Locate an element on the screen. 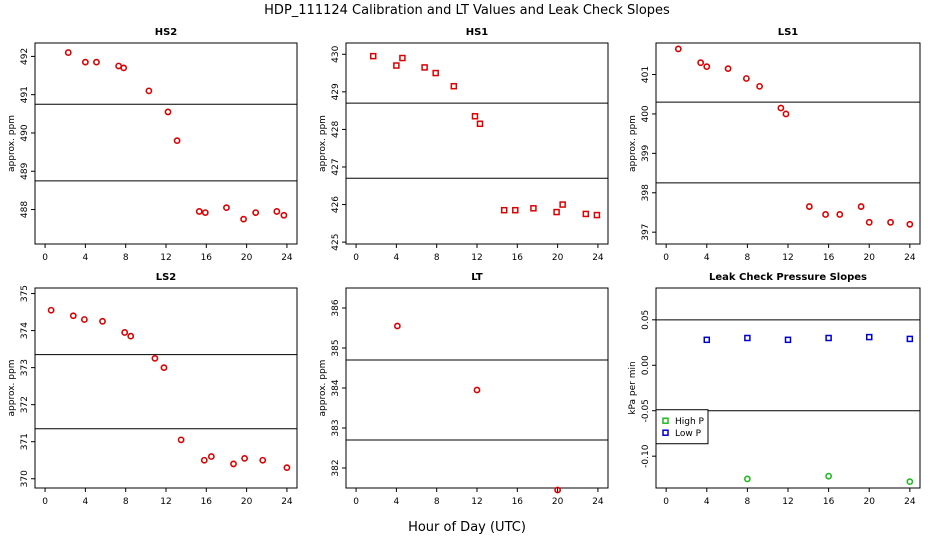 The height and width of the screenshot is (540, 936). panel-title: LS2 is located at coordinates (166, 277).